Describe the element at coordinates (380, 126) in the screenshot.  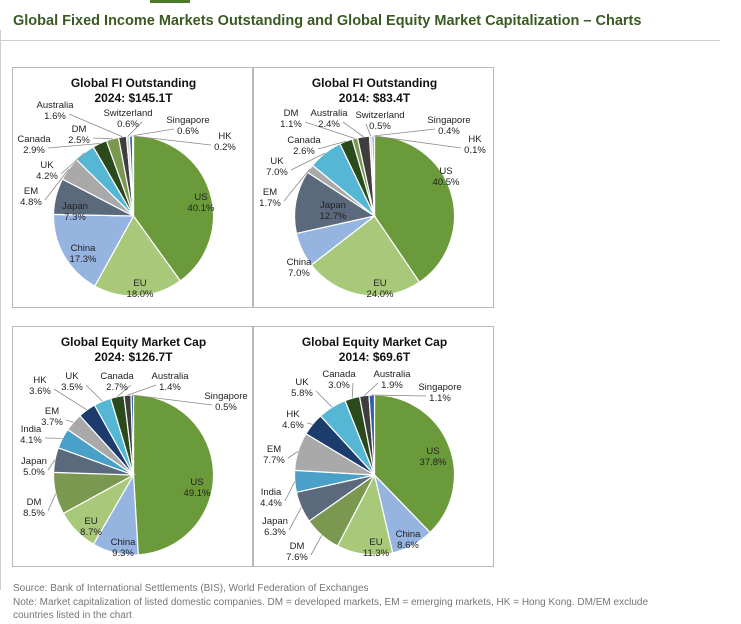
I see `slice-value-switzerland: 0.5%` at that location.